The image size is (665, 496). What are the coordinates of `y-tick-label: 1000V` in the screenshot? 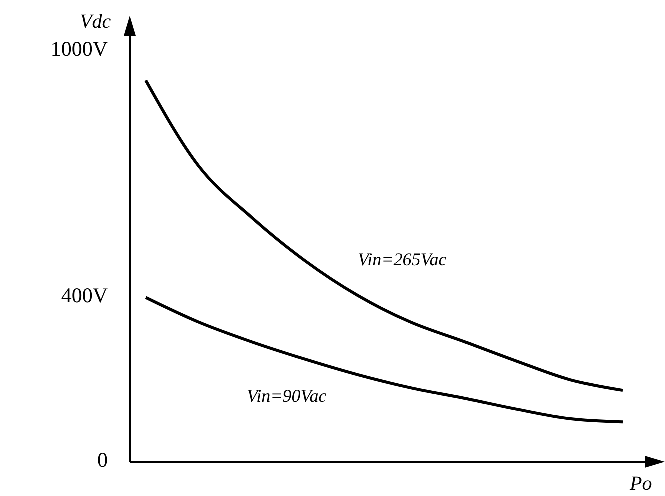 It's located at (79, 49).